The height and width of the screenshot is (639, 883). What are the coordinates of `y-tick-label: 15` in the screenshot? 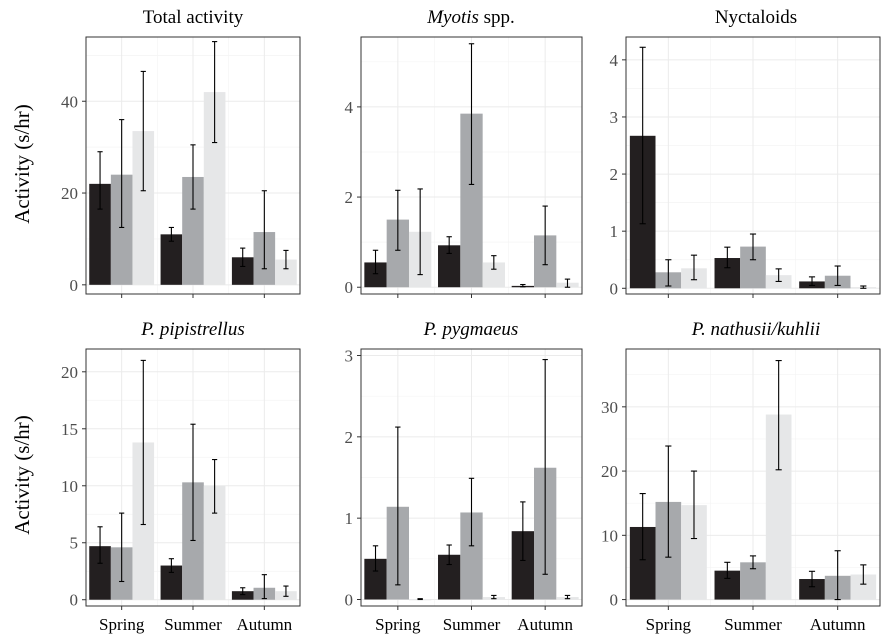 It's located at (69, 429).